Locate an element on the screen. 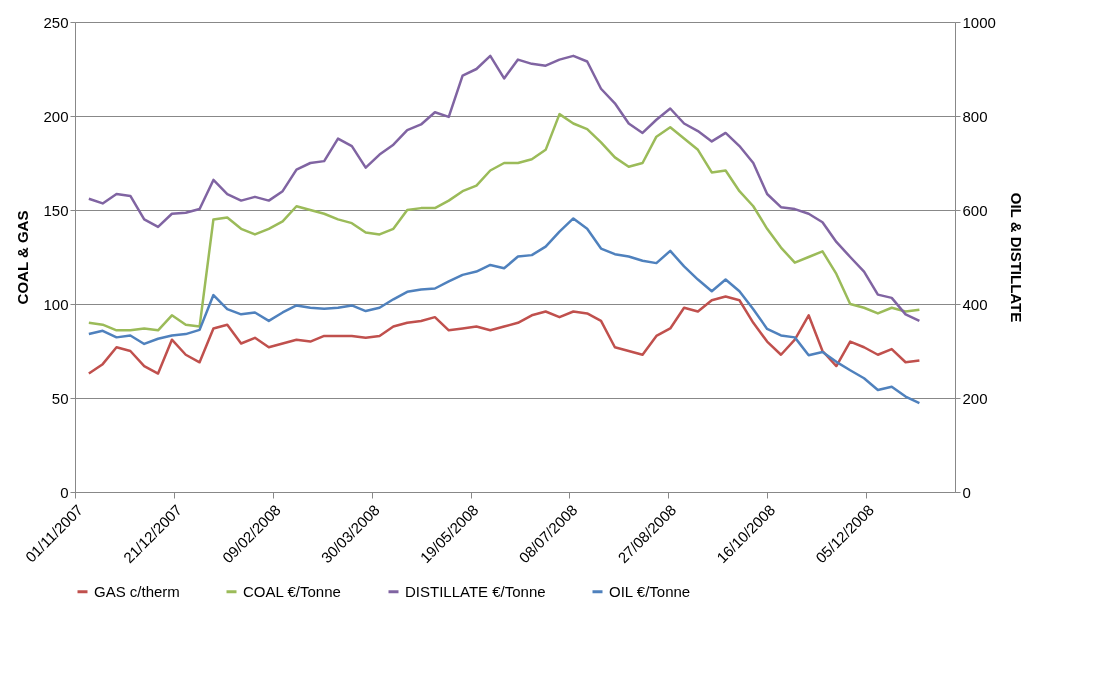 The height and width of the screenshot is (682, 1105). legend-label: GAS c/therm is located at coordinates (137, 591).